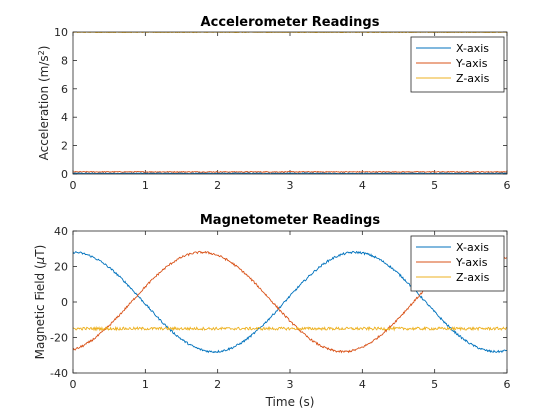 The image size is (560, 420). I want to click on magnetometer-xtick-label: 6, so click(507, 384).